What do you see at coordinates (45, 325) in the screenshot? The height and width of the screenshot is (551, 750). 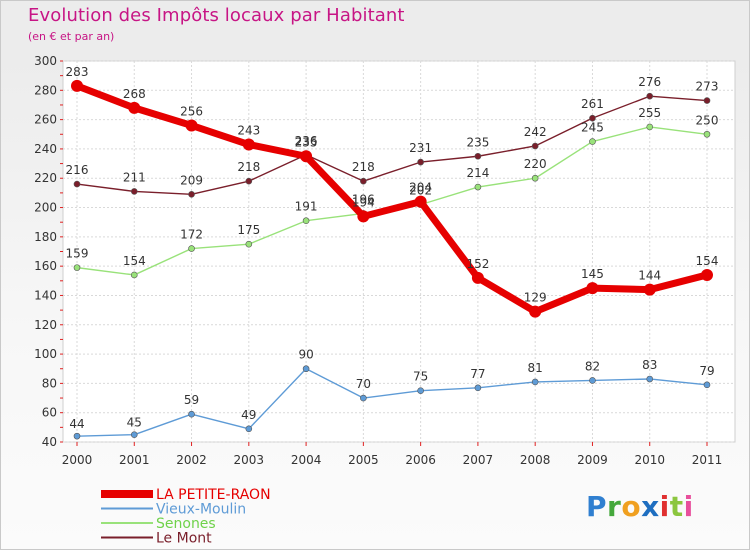 I see `y-tick-label: 120` at bounding box center [45, 325].